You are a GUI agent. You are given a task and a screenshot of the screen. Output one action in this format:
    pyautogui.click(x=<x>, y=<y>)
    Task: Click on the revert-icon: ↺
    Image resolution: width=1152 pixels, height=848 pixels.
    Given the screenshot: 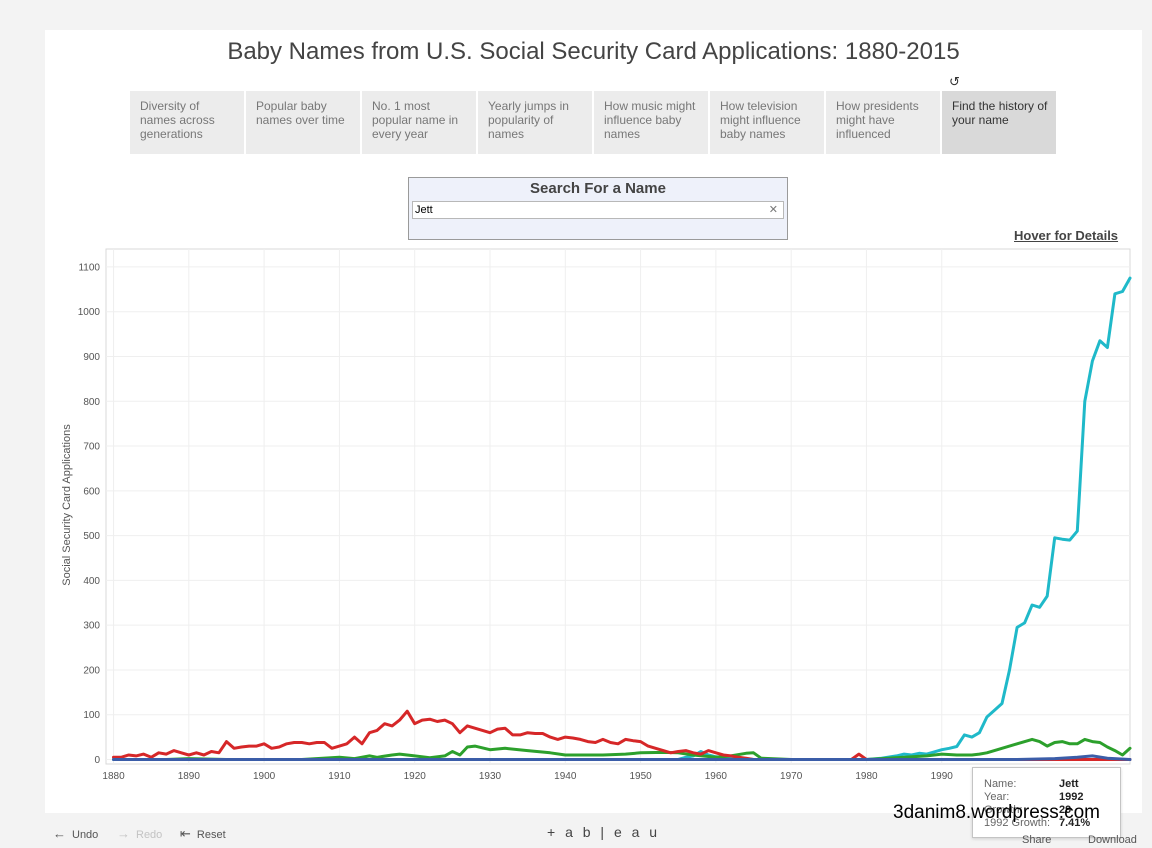 What is the action you would take?
    pyautogui.click(x=954, y=81)
    